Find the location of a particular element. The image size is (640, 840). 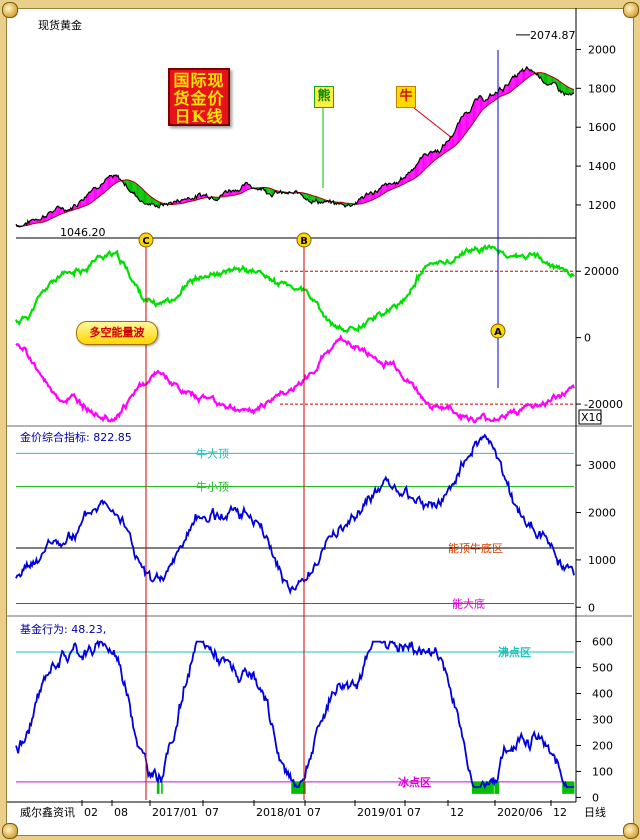

wave-green-line is located at coordinates (294, 288).